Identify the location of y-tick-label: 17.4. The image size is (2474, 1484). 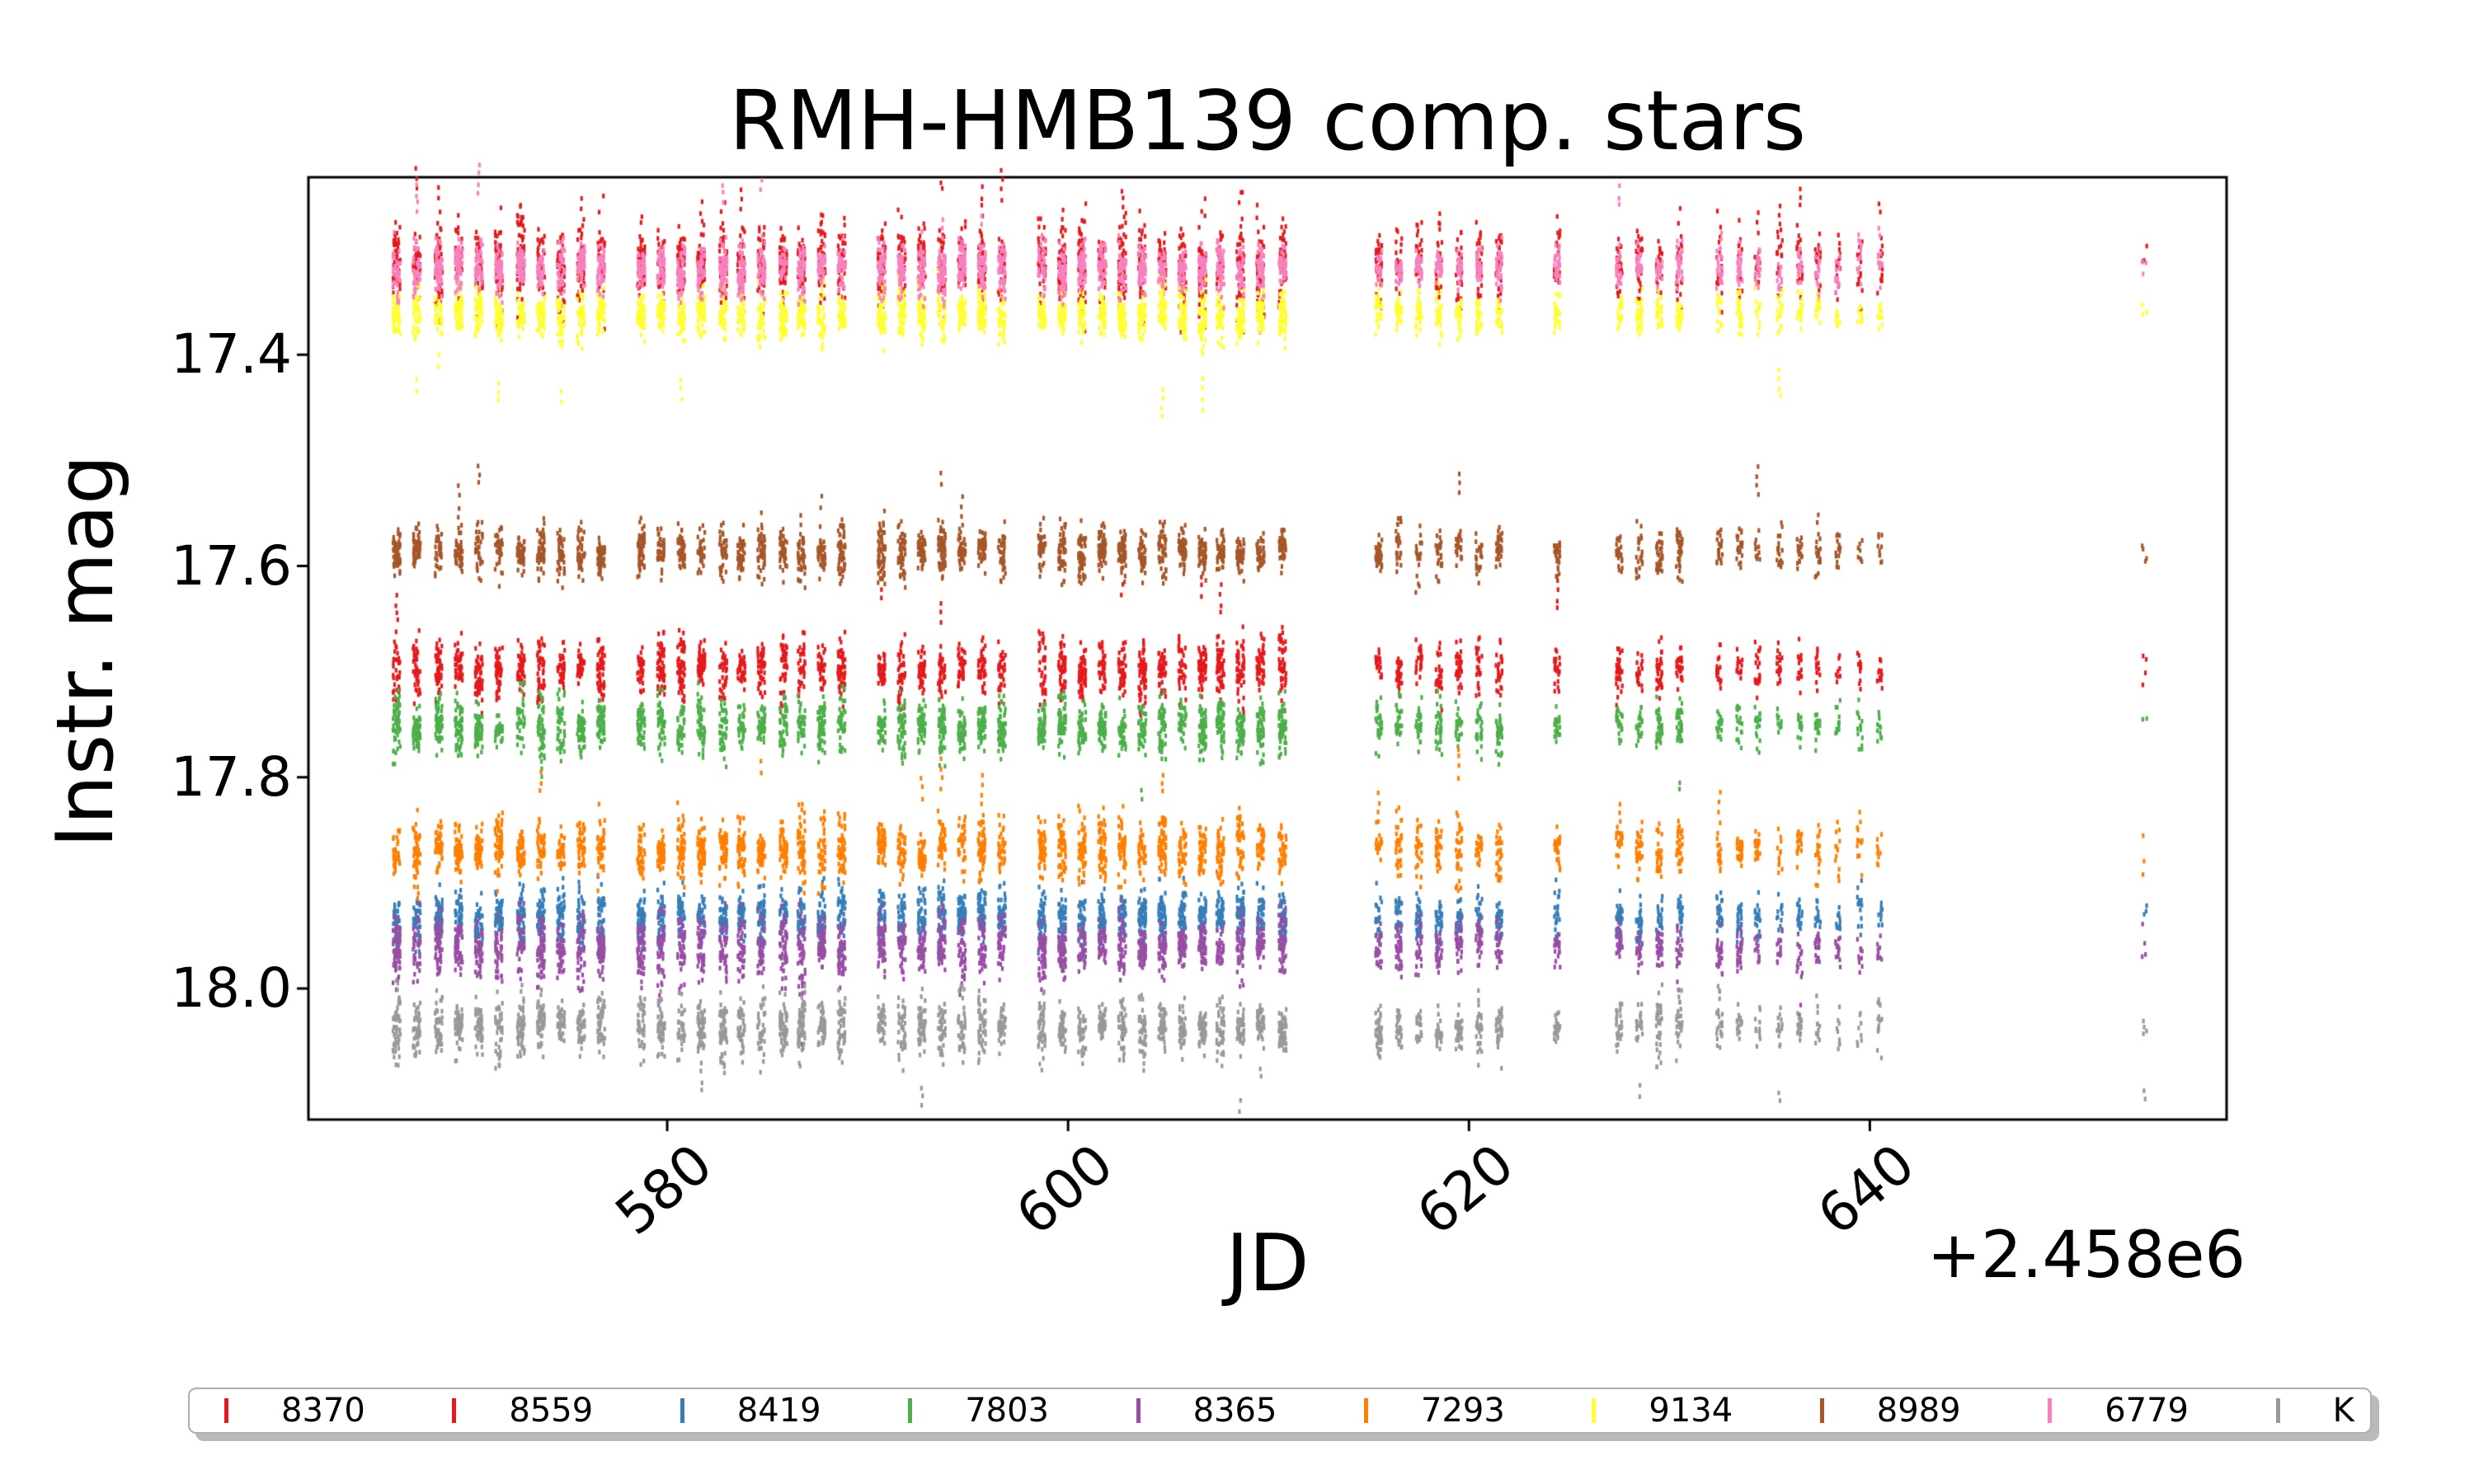
(231, 354).